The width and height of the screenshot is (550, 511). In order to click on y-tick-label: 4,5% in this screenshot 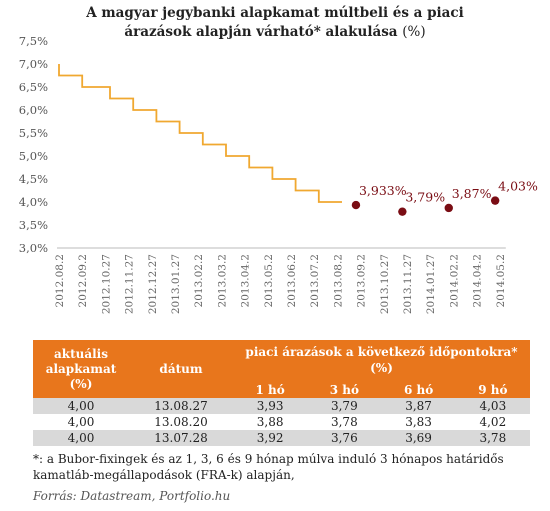, I will do `click(33, 179)`.